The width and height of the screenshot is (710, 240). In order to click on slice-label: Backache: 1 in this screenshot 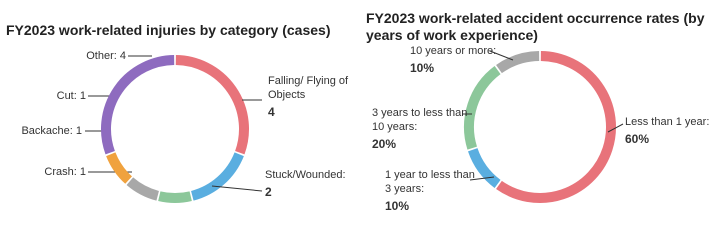, I will do `click(46, 131)`.